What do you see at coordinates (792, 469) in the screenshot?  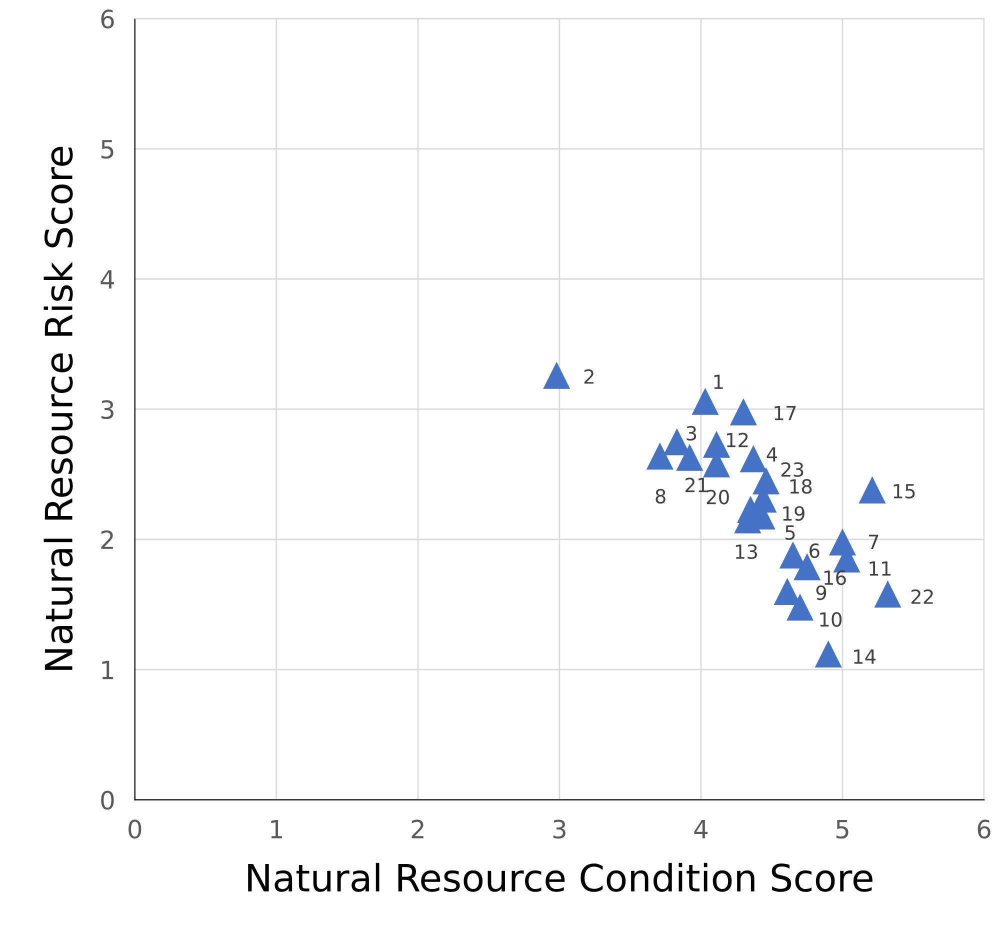 I see `annotation: 23` at bounding box center [792, 469].